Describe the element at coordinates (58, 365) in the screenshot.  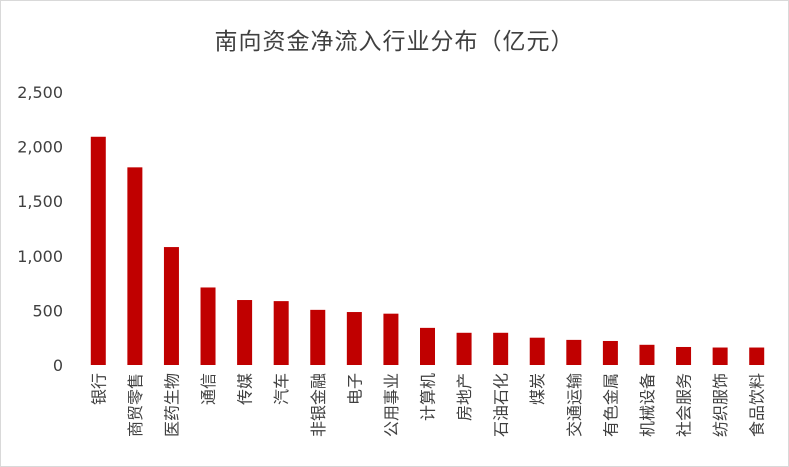
I see `y-tick-label: 0` at that location.